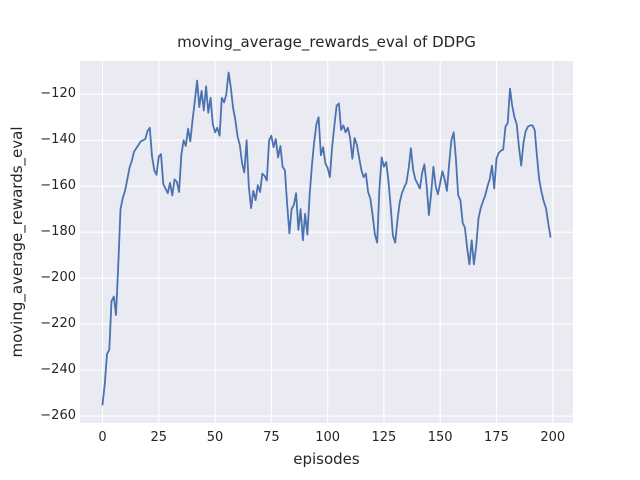 This screenshot has height=480, width=640. I want to click on x-tick-label: 200, so click(553, 437).